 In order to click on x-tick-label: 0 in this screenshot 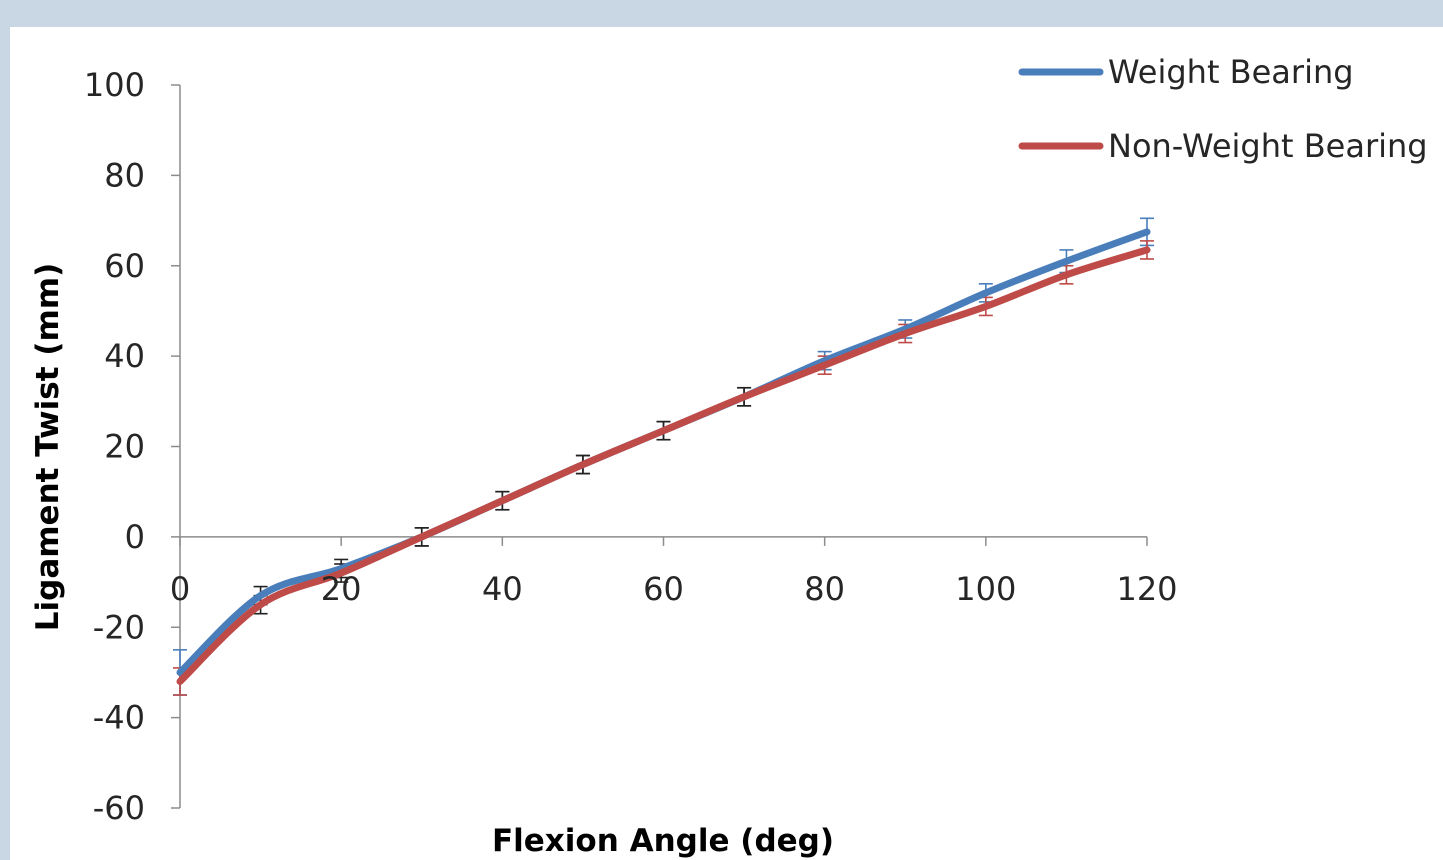, I will do `click(180, 589)`.